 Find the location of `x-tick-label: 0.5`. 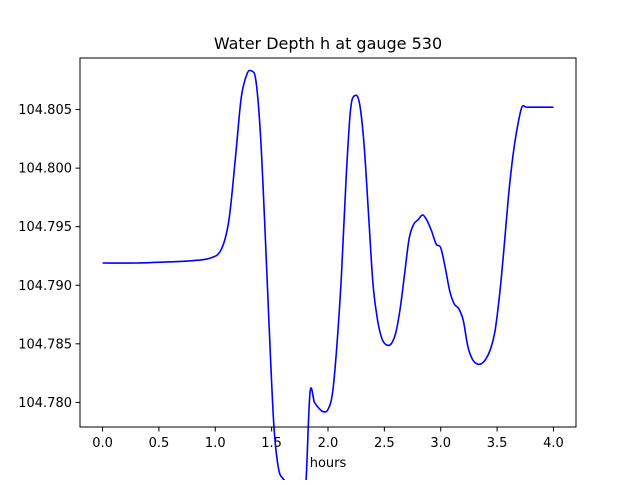

x-tick-label: 0.5 is located at coordinates (159, 443).